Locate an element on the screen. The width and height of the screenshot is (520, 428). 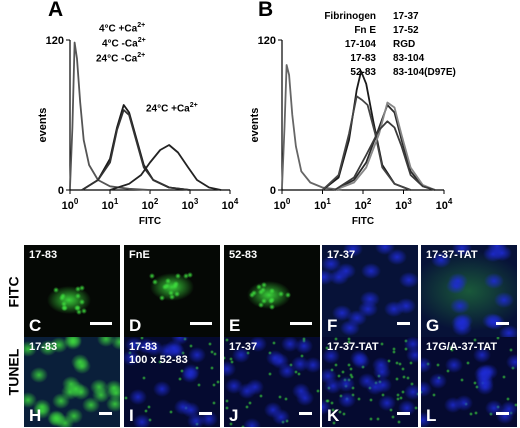
panel-letter: G is located at coordinates (433, 325).